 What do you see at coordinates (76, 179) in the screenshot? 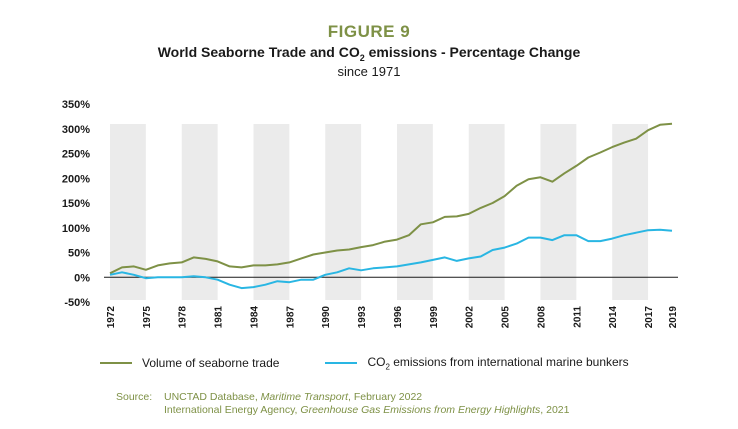
I see `y-tick-label: 200%` at bounding box center [76, 179].